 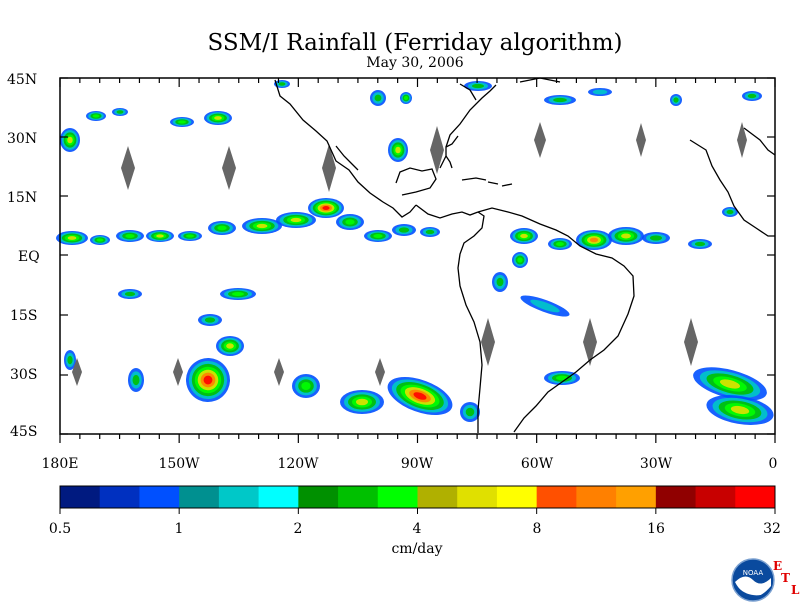 I want to click on lon-label-30w: 30W, so click(x=656, y=464).